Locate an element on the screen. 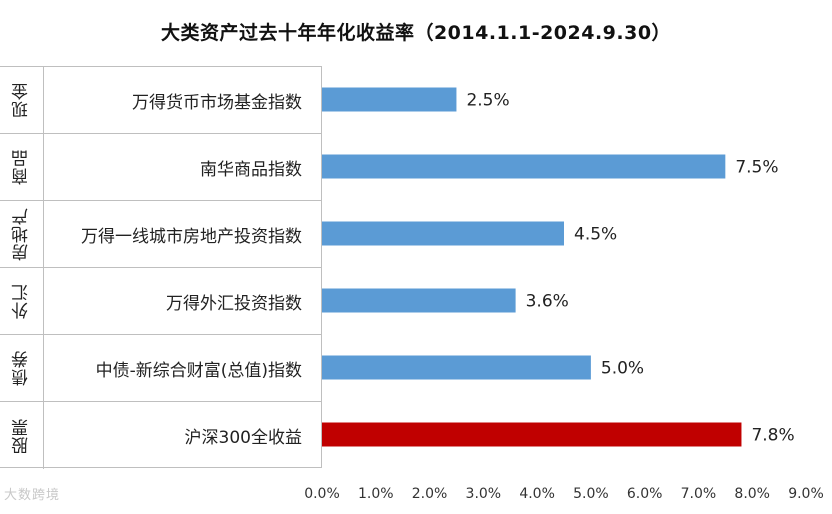 The image size is (832, 514). table-row: 现金 万得货币市场基金指数 is located at coordinates (161, 100).